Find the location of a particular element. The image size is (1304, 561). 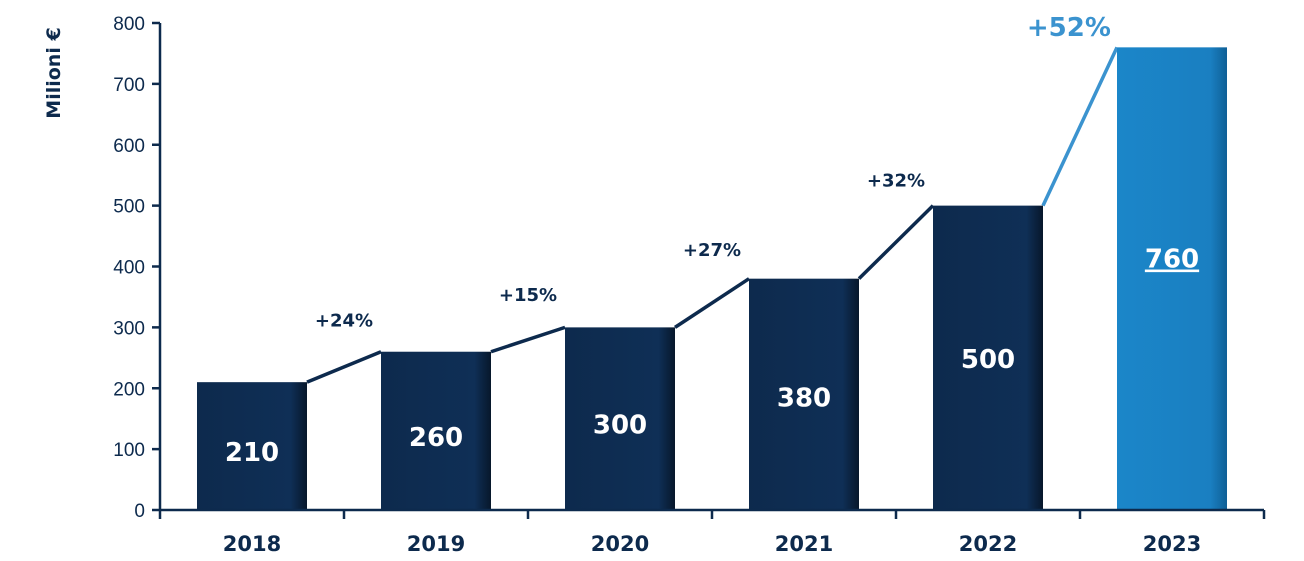

bar-2021 is located at coordinates (804, 394).